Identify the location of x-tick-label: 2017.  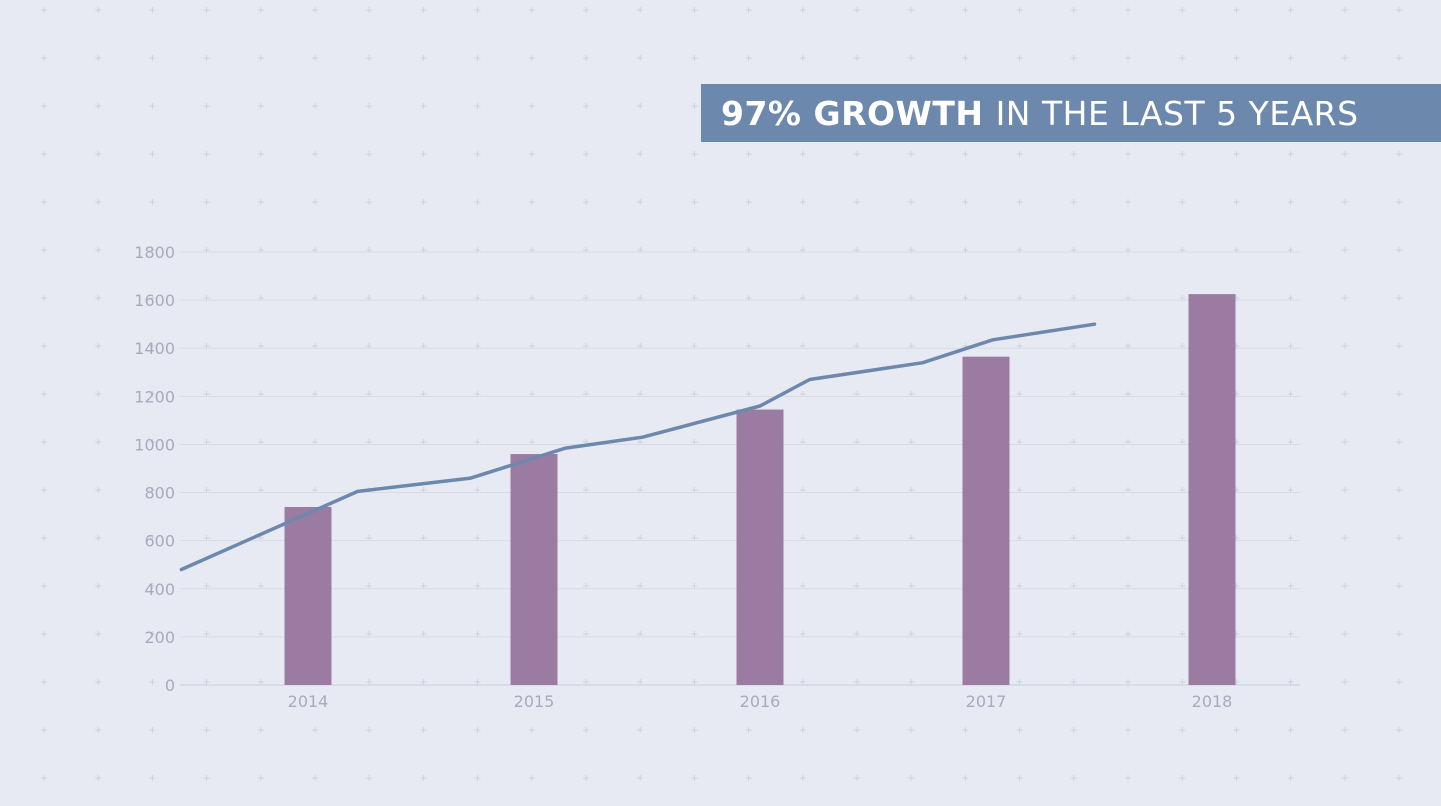
(986, 701).